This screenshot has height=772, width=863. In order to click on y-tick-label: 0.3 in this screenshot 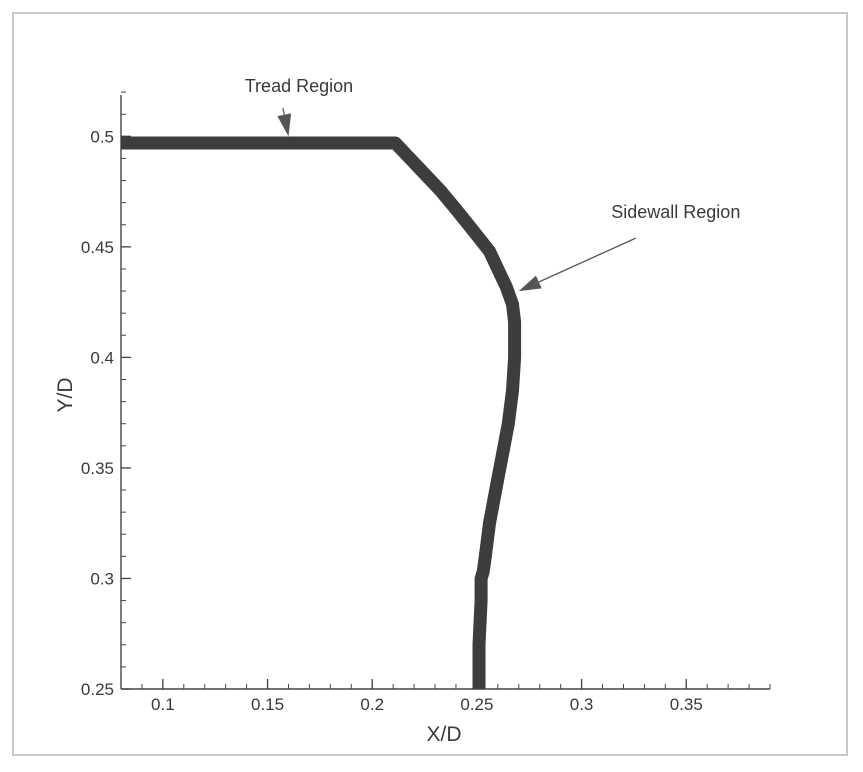, I will do `click(102, 578)`.